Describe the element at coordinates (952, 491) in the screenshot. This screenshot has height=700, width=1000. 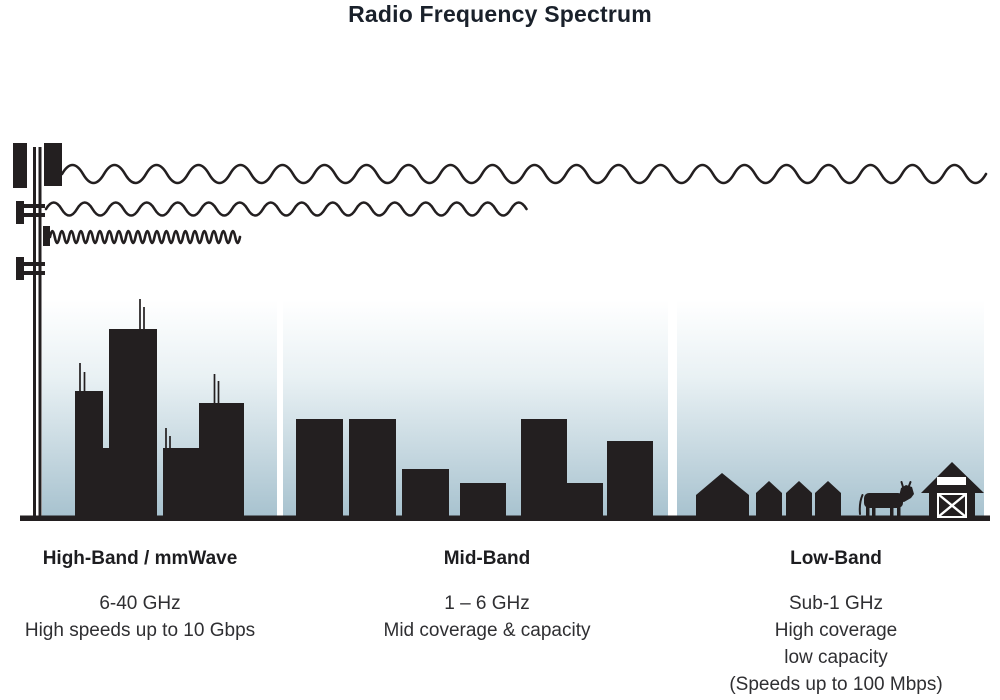
I see `barn-icon` at that location.